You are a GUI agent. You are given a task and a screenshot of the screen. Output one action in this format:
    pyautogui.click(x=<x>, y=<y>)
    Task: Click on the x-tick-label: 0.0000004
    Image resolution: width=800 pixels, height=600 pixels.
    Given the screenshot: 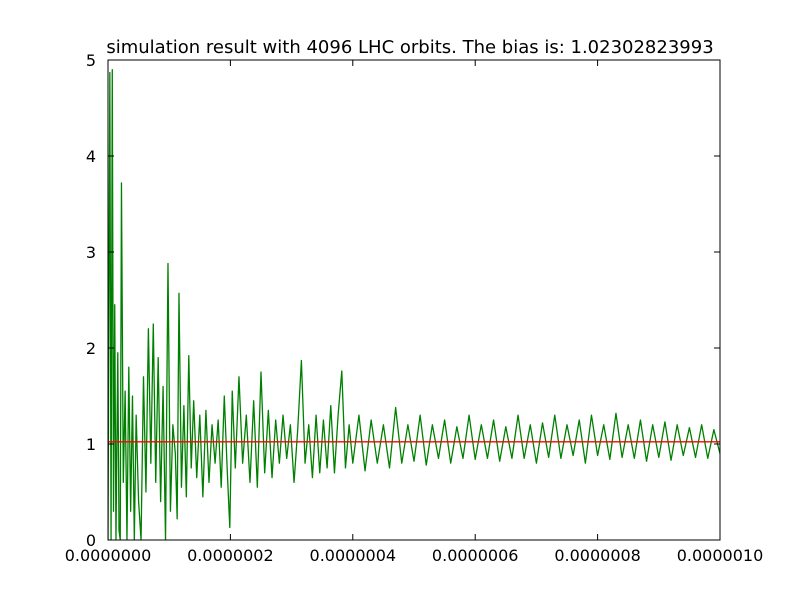 What is the action you would take?
    pyautogui.click(x=353, y=555)
    